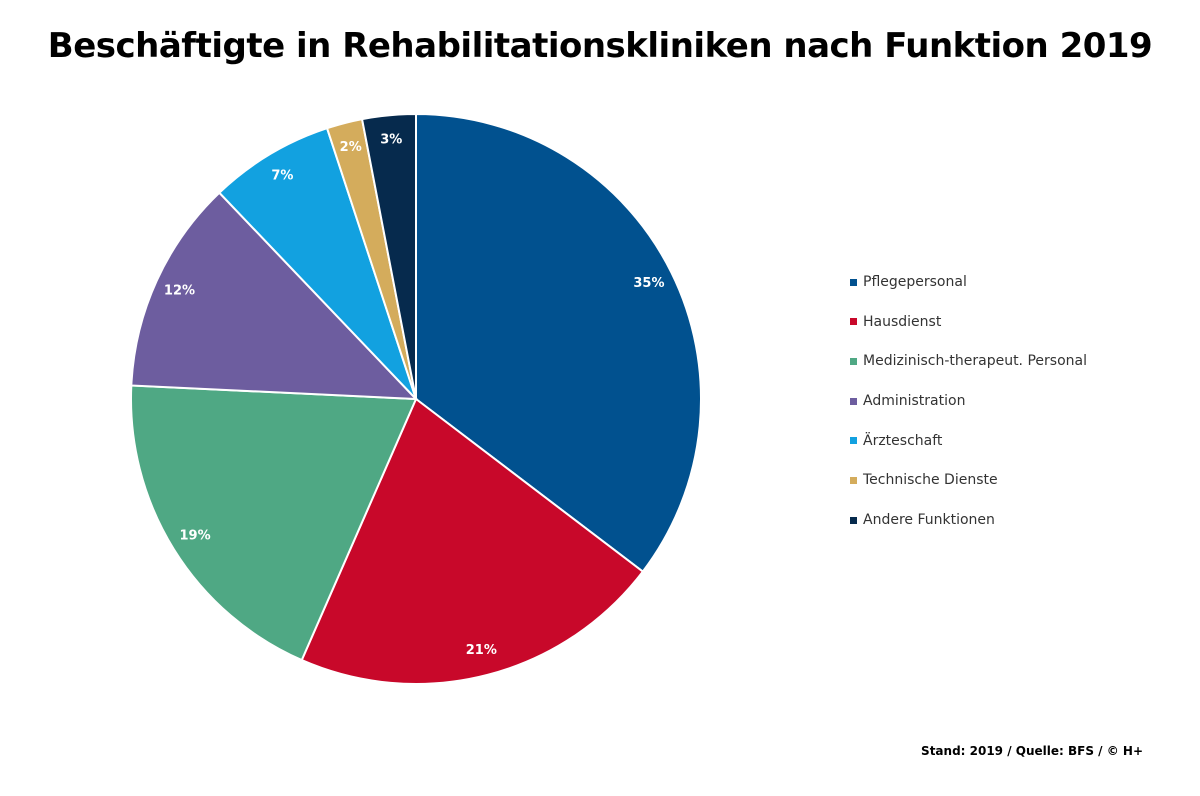  What do you see at coordinates (282, 175) in the screenshot?
I see `slice-label-arzteschaft: 7%` at bounding box center [282, 175].